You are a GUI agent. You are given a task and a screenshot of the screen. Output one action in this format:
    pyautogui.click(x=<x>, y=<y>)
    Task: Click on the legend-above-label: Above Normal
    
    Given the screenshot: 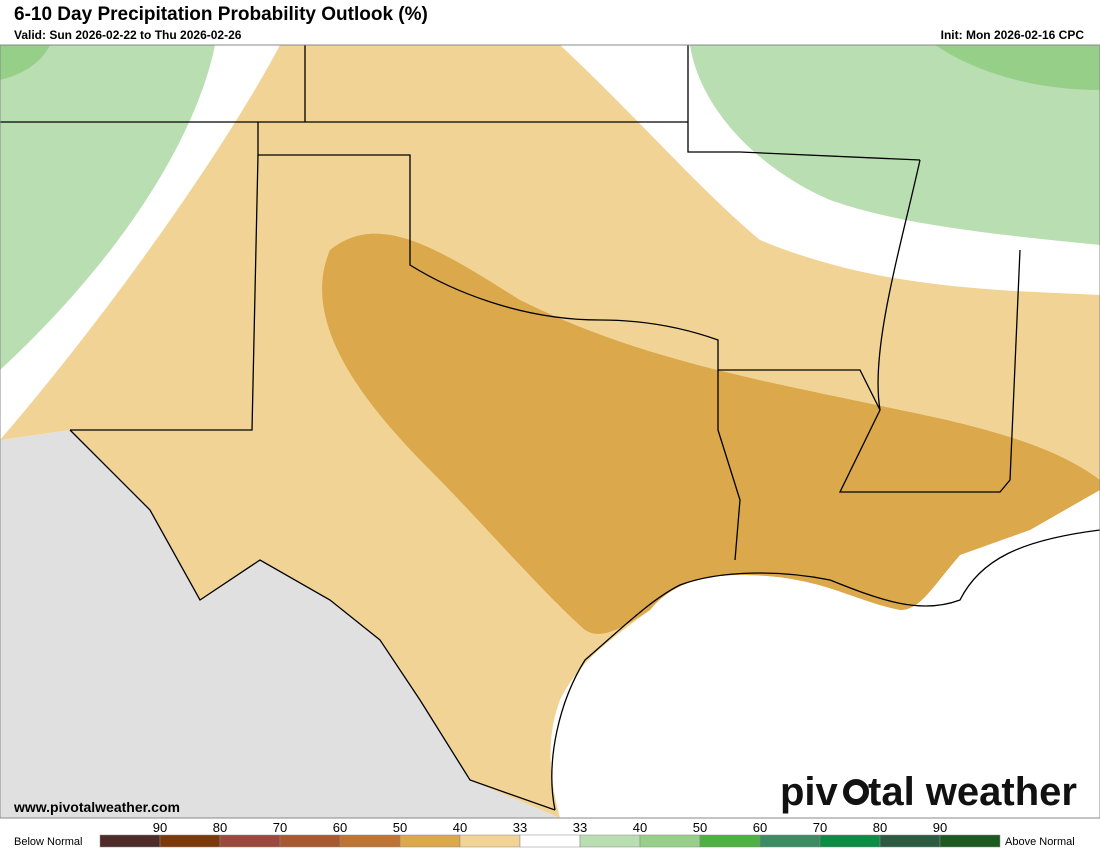 What is the action you would take?
    pyautogui.click(x=1040, y=842)
    